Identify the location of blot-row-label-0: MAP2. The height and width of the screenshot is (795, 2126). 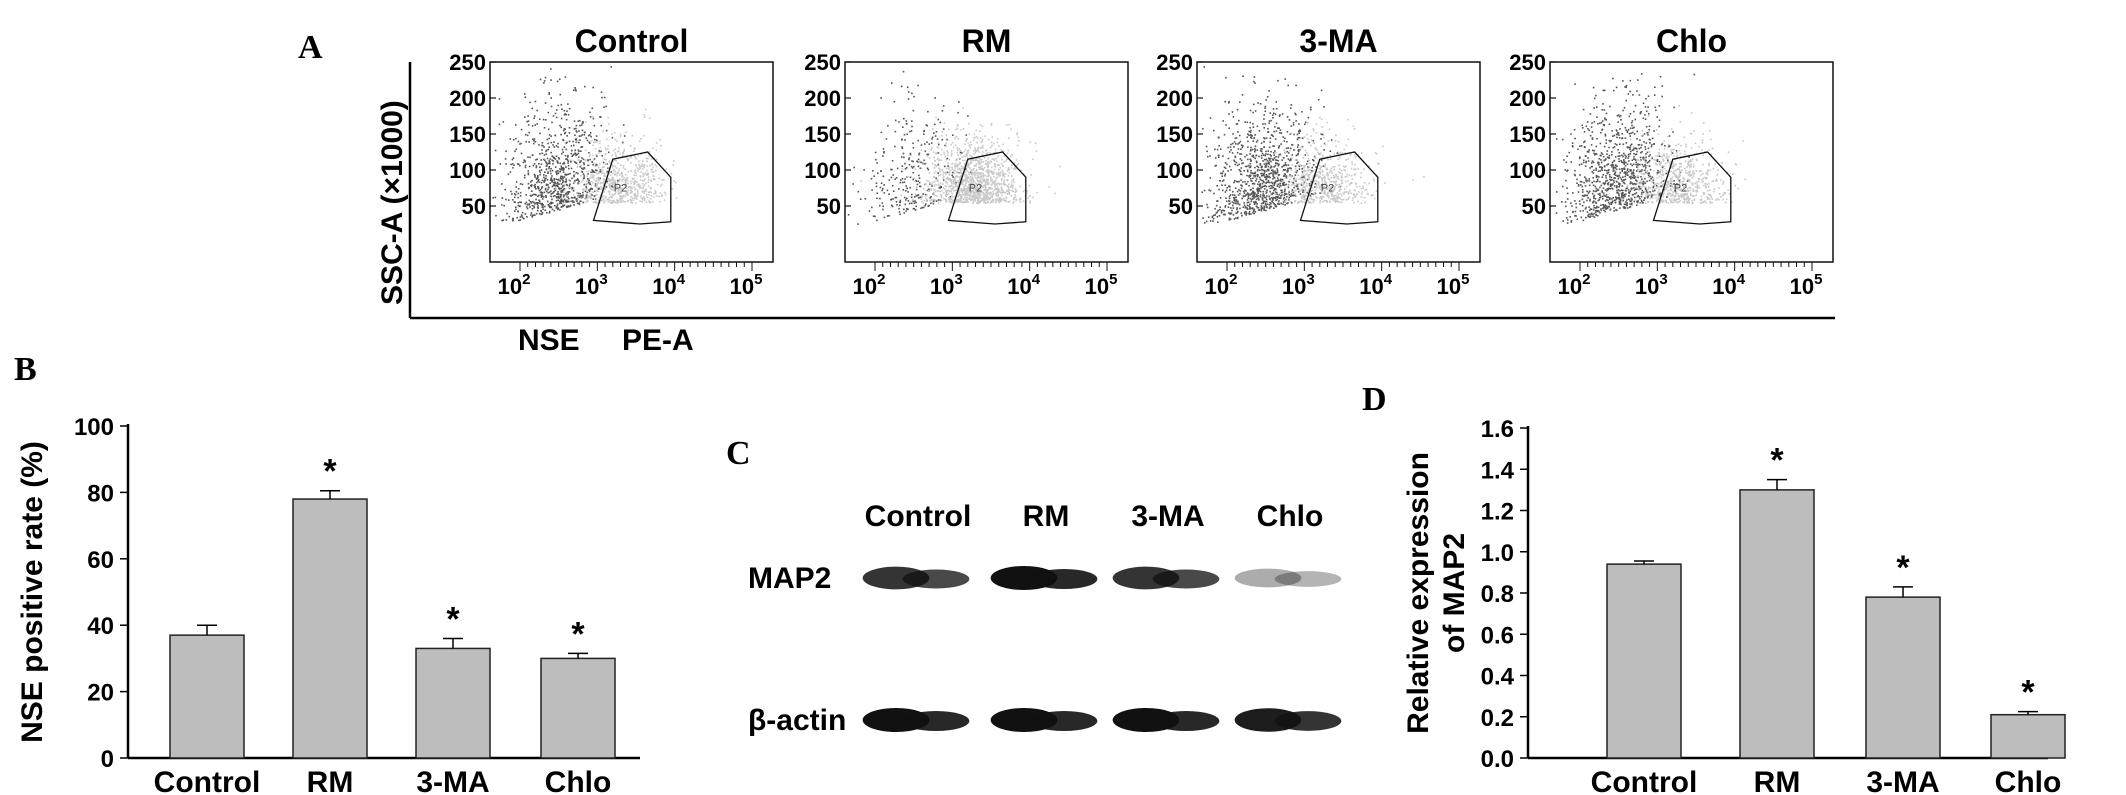
(789, 578).